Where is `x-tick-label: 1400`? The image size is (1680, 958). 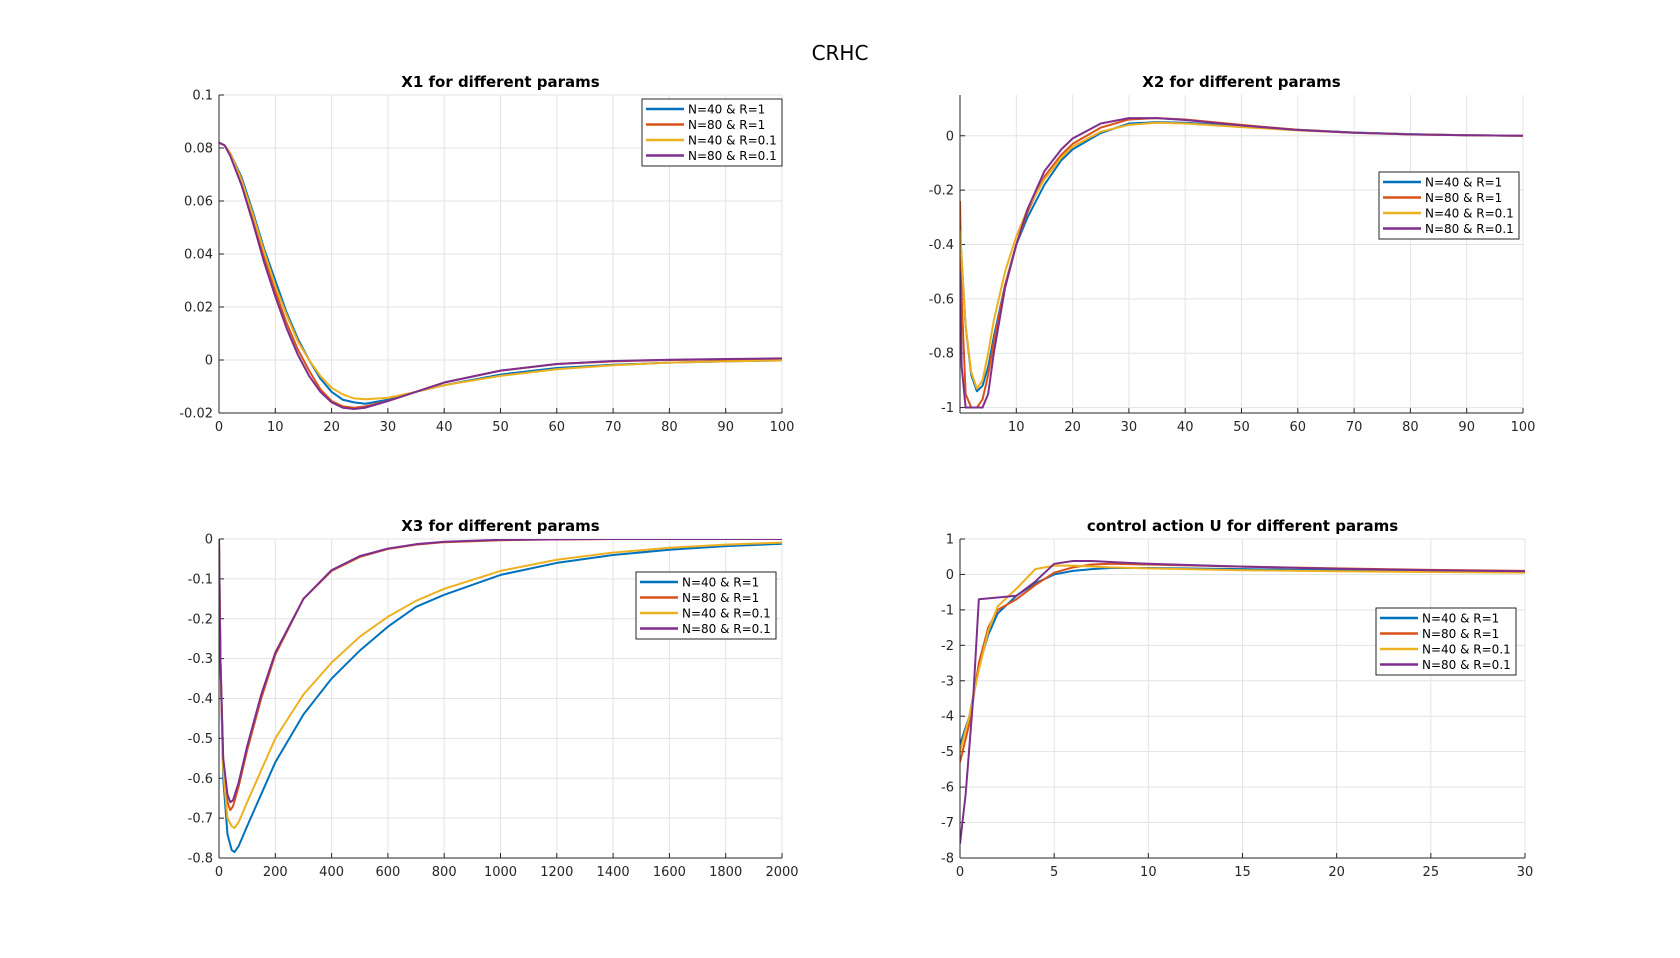 x-tick-label: 1400 is located at coordinates (613, 872).